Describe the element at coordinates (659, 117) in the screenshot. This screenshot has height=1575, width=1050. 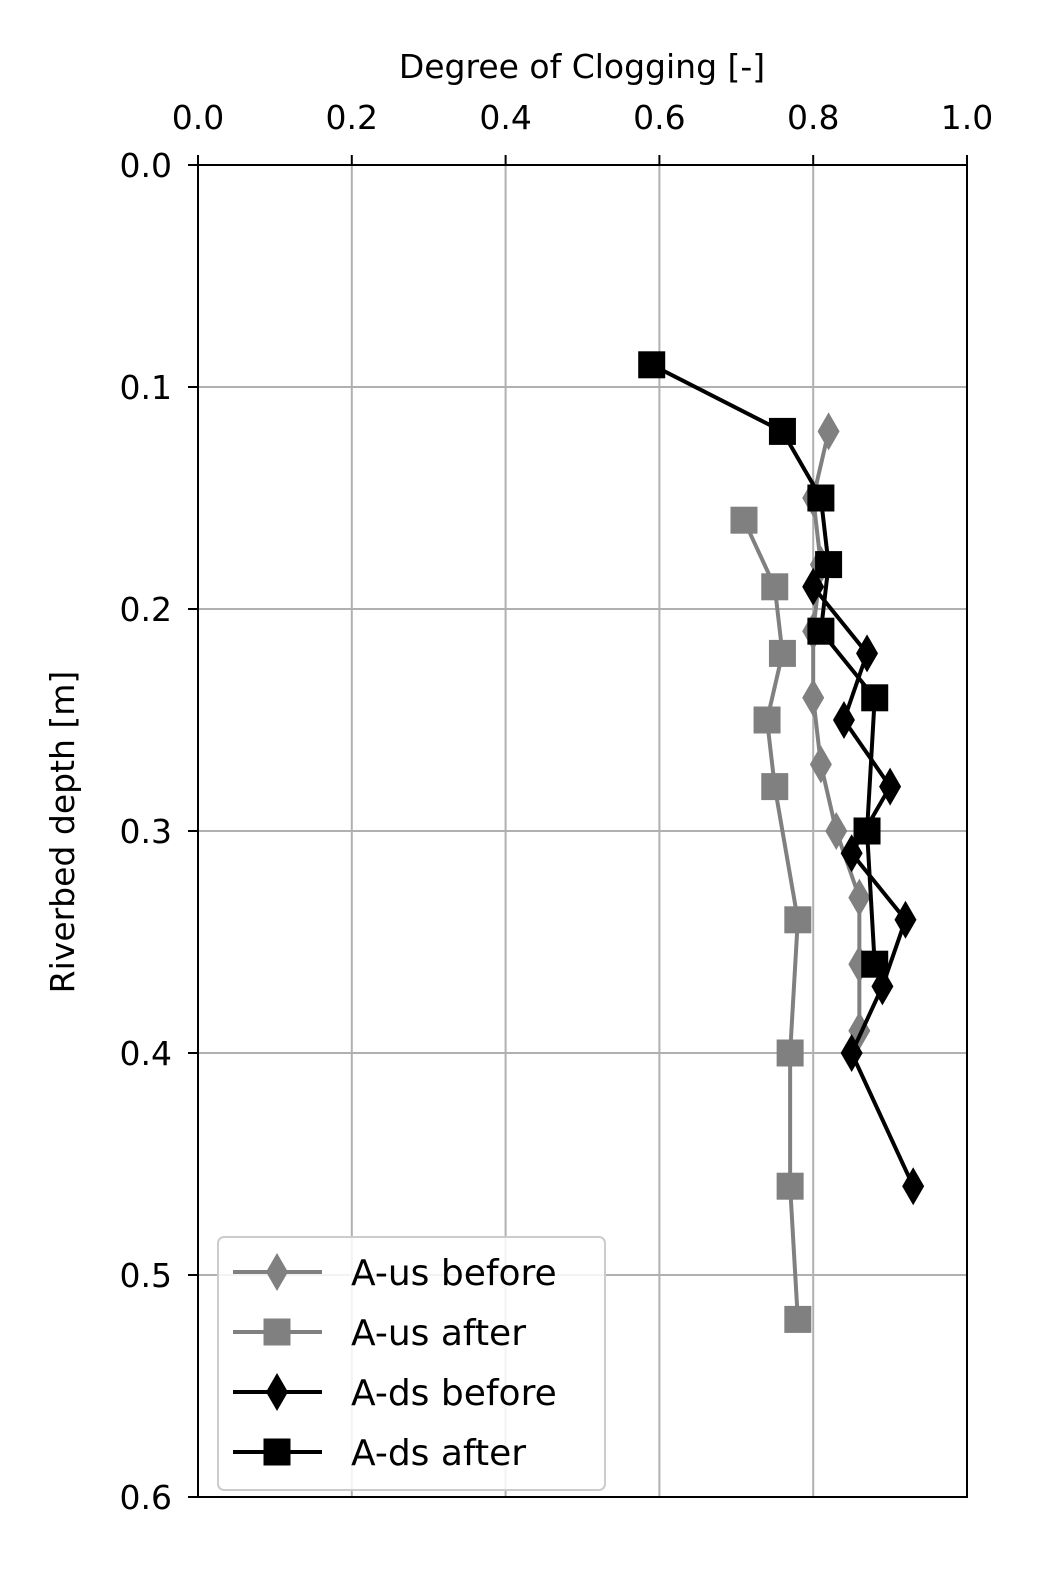
I see `x-tick-label: 0.6` at that location.